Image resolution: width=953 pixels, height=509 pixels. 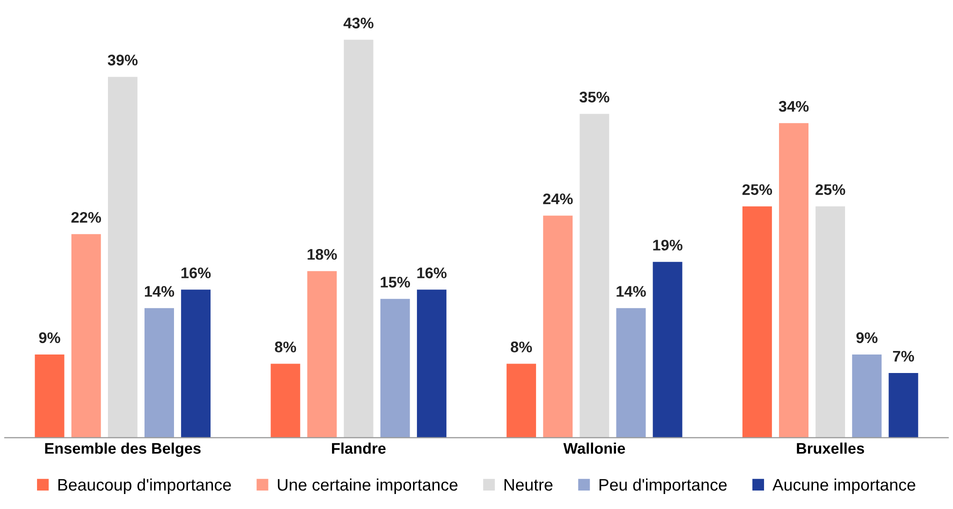 What do you see at coordinates (903, 356) in the screenshot?
I see `data-label: 7%` at bounding box center [903, 356].